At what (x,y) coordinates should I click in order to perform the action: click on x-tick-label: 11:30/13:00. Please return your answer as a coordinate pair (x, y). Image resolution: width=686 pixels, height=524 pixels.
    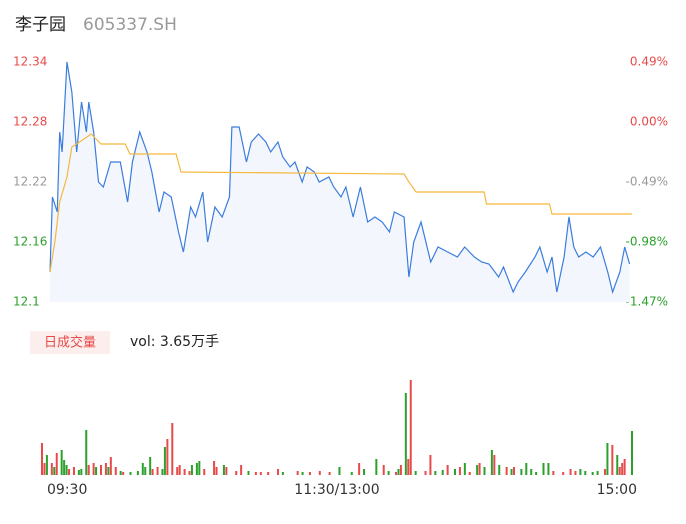
    Looking at the image, I should click on (336, 490).